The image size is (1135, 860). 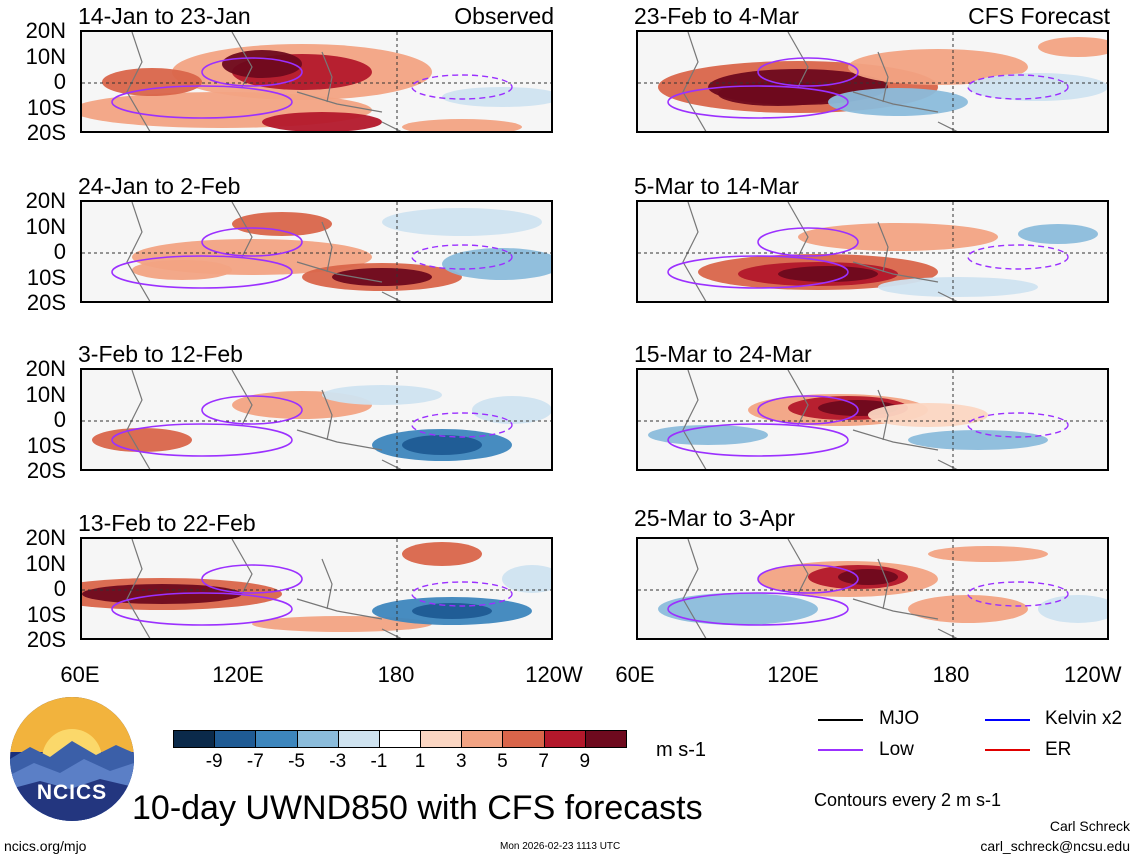 I want to click on er-legend-label: ER, so click(x=1058, y=749).